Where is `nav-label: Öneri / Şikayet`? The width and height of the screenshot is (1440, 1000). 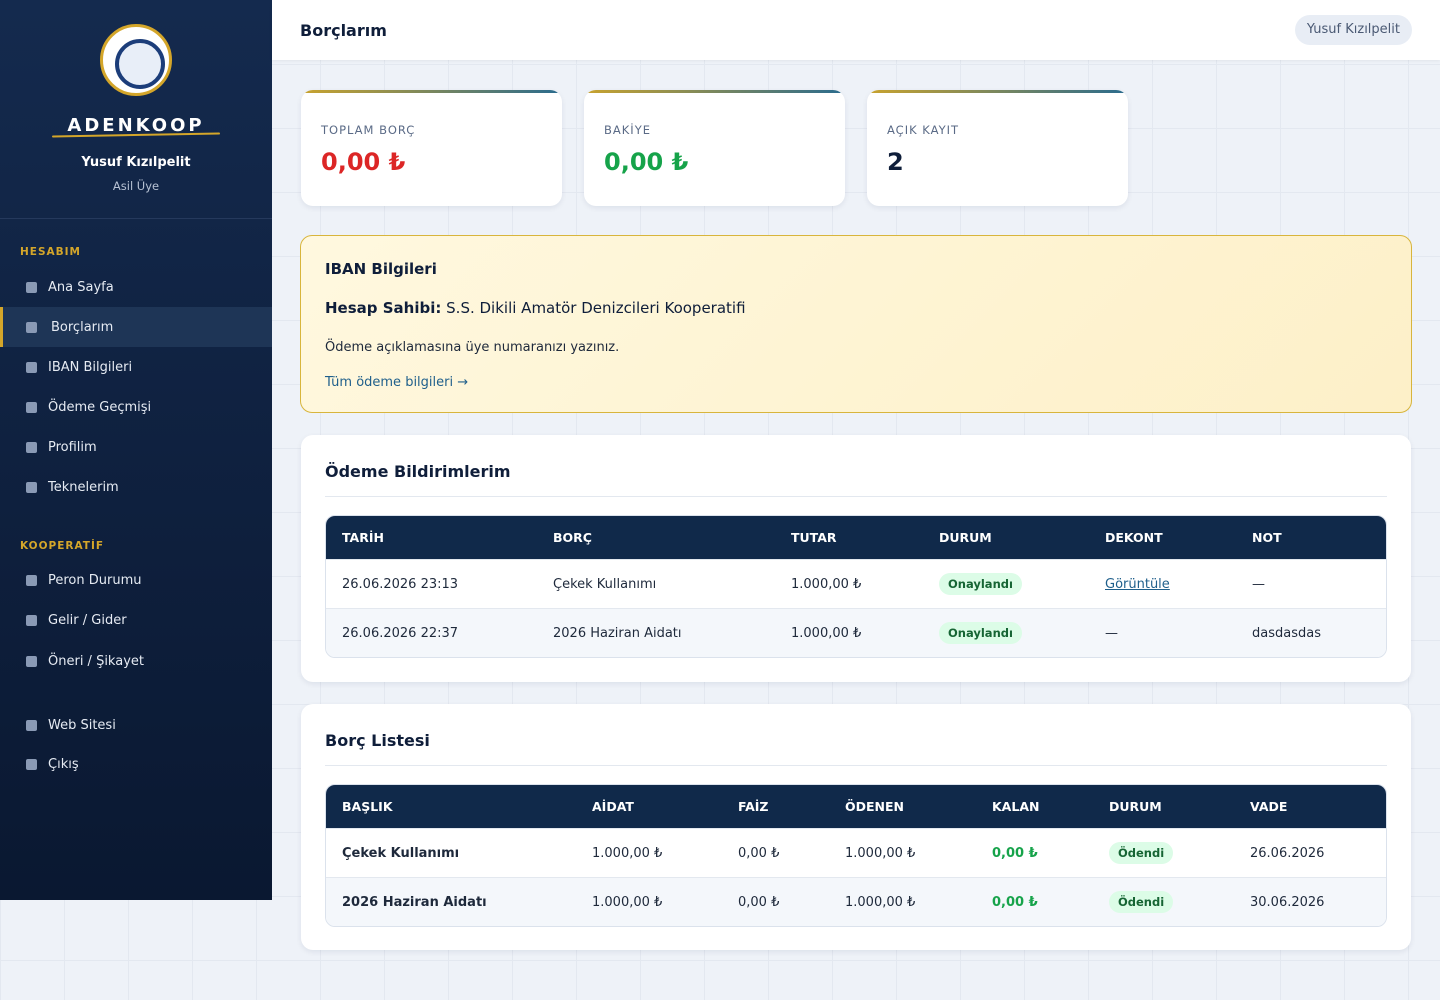
nav-label: Öneri / Şikayet is located at coordinates (96, 661).